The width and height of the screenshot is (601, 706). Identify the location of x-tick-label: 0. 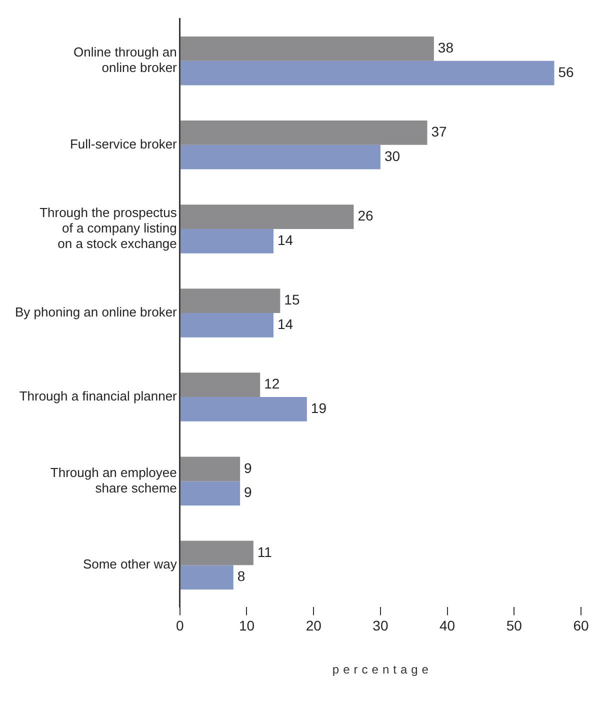
(180, 625).